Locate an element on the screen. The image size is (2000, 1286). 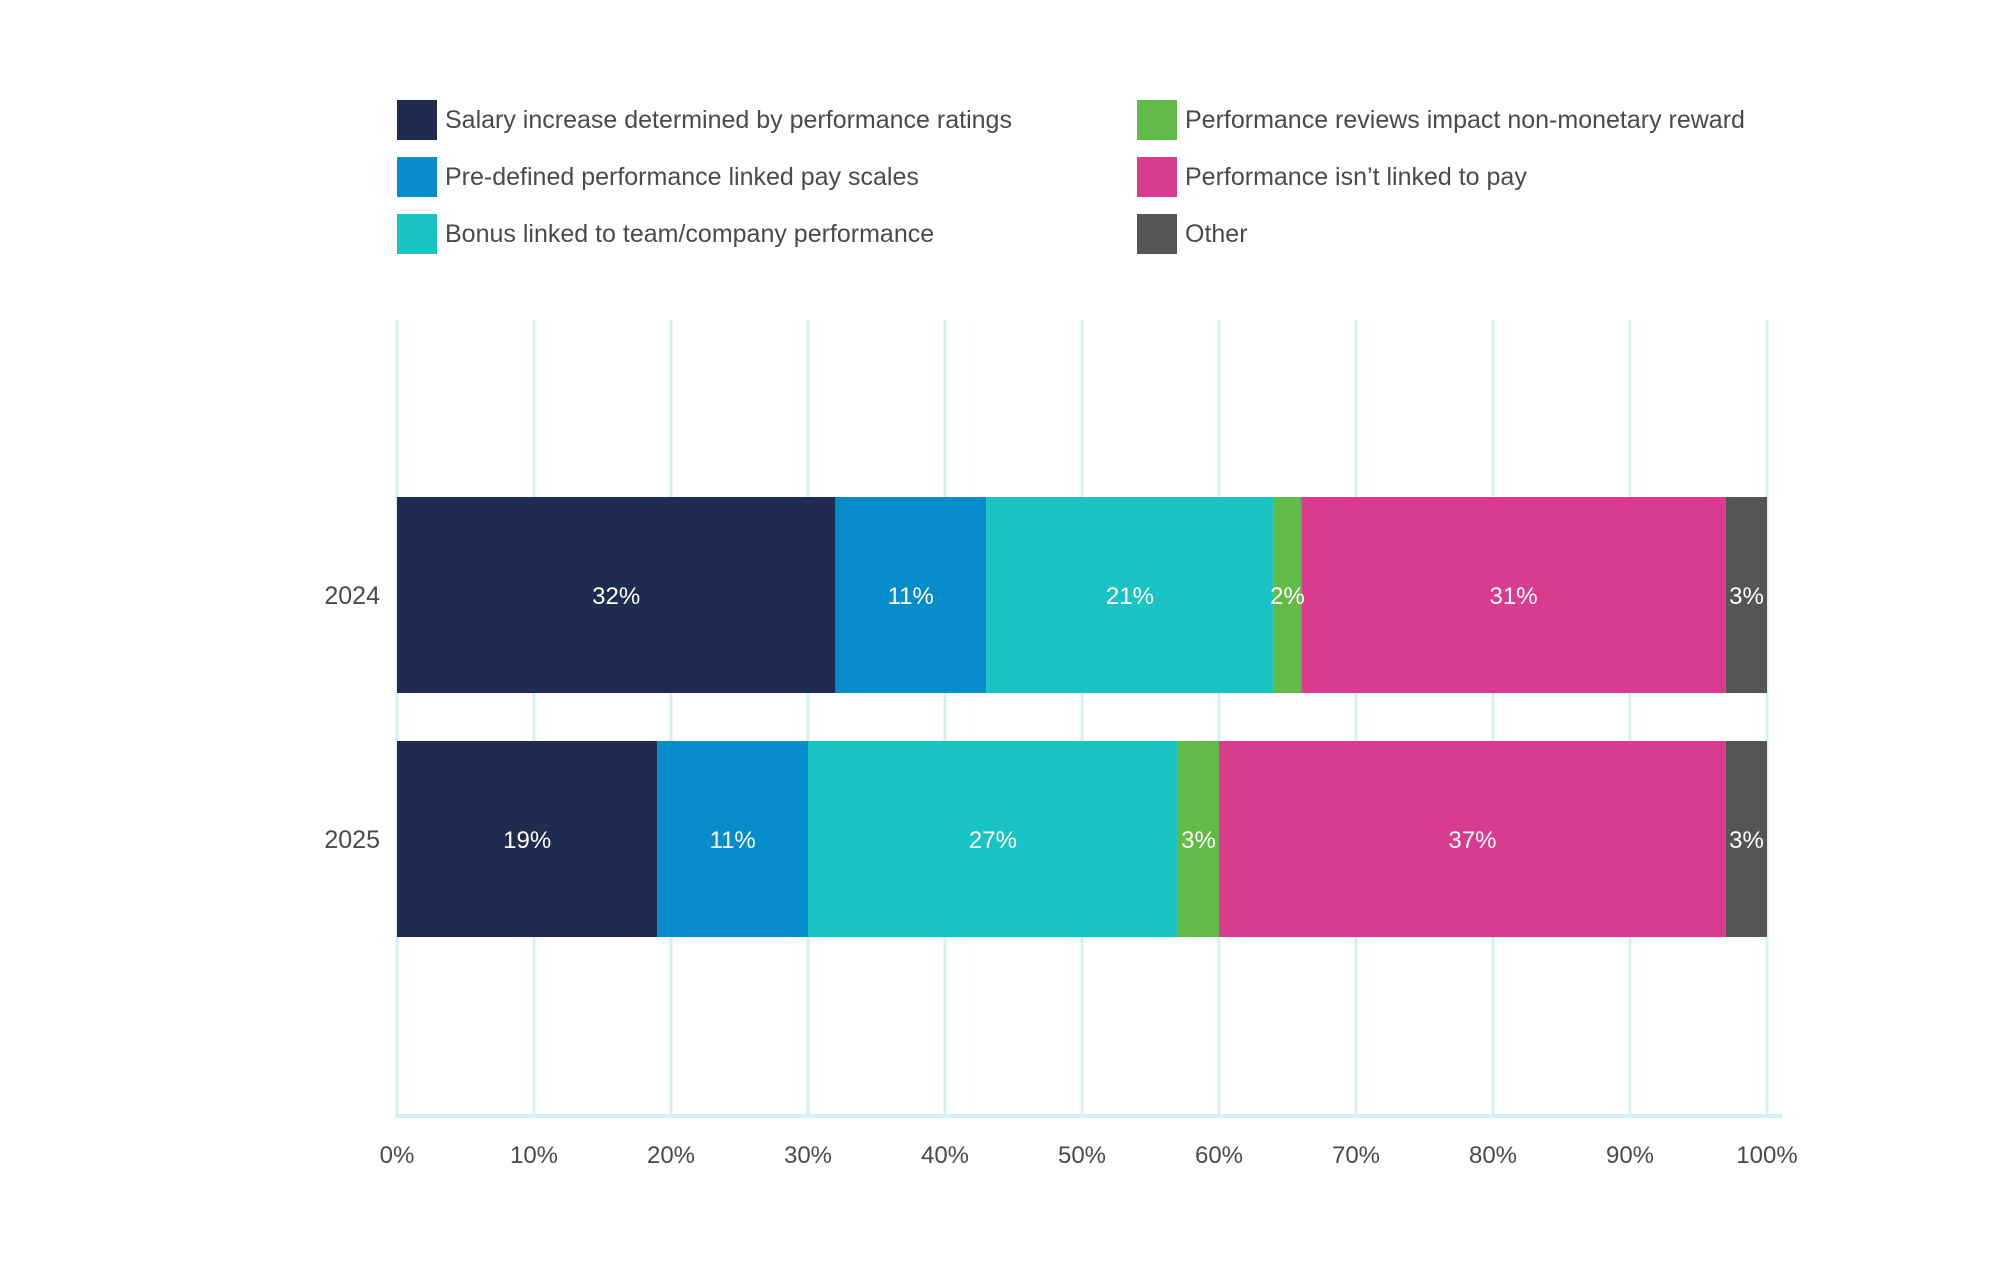
x-tick-label: 50% is located at coordinates (1082, 1155).